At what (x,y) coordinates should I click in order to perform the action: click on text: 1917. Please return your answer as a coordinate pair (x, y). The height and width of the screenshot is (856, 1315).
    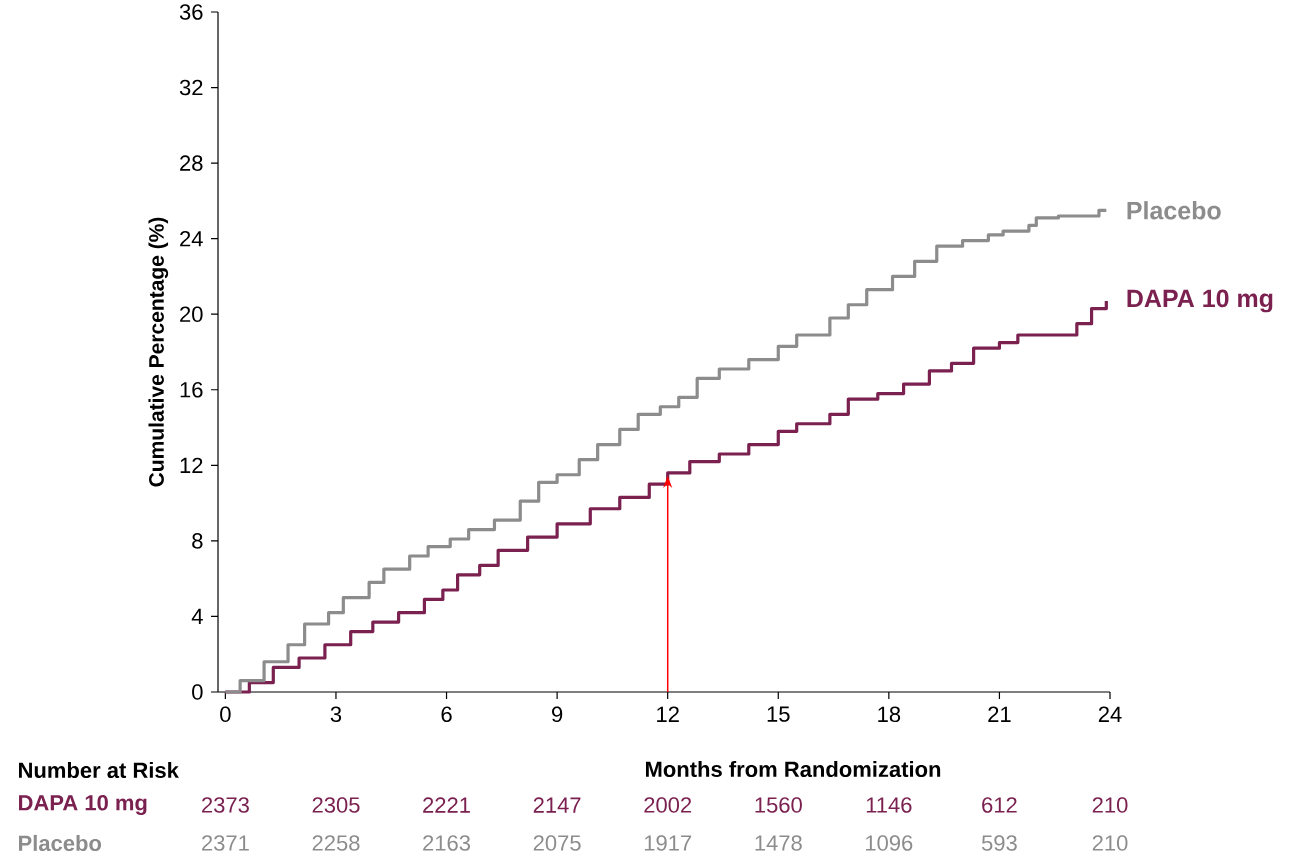
    Looking at the image, I should click on (668, 843).